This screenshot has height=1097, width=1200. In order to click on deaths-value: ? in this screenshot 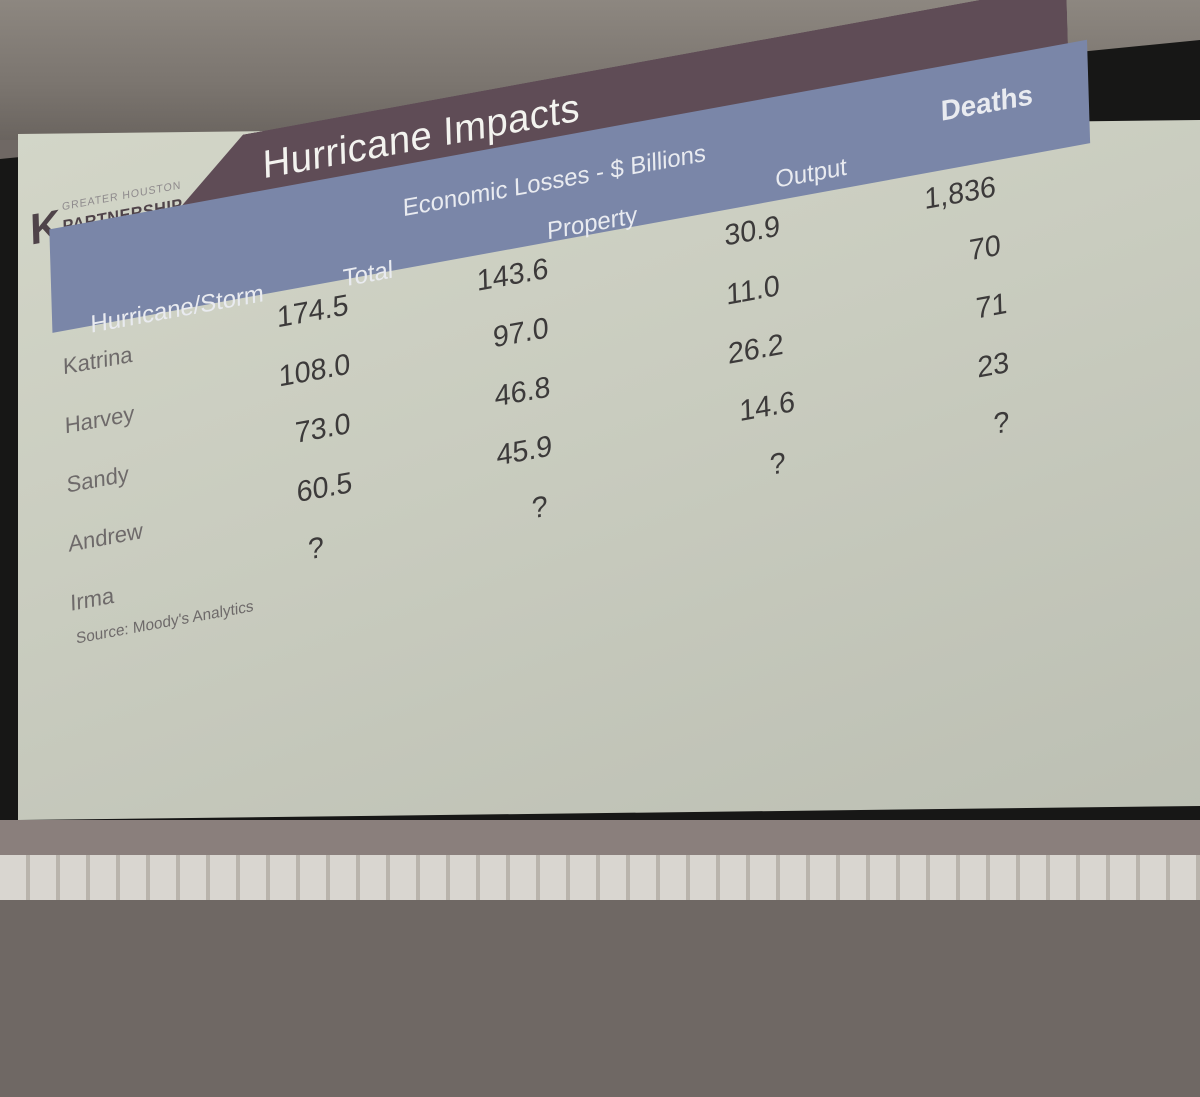, I will do `click(1001, 423)`.